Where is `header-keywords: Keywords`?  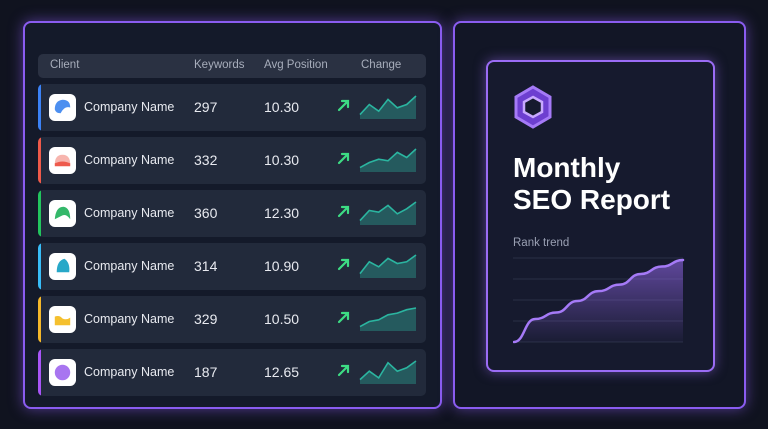
header-keywords: Keywords is located at coordinates (219, 65).